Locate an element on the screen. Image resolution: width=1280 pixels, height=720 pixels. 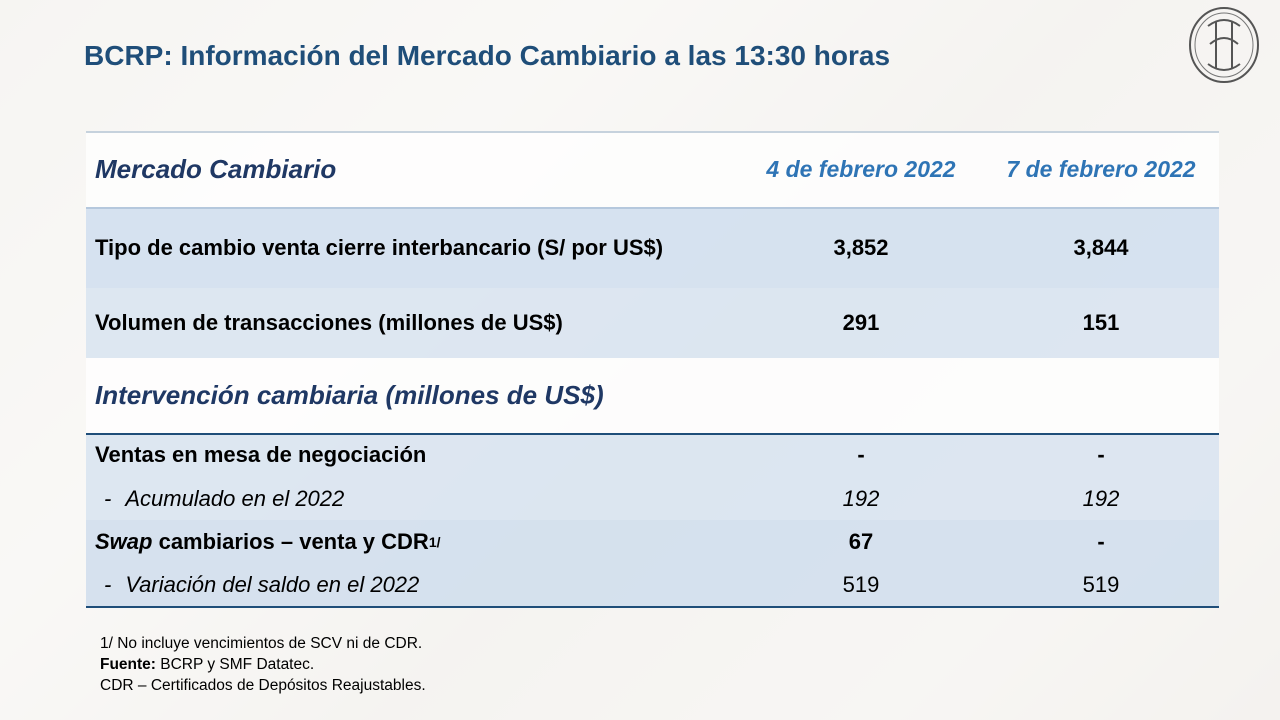
head-label: Mercado Cambiario is located at coordinates (216, 168).